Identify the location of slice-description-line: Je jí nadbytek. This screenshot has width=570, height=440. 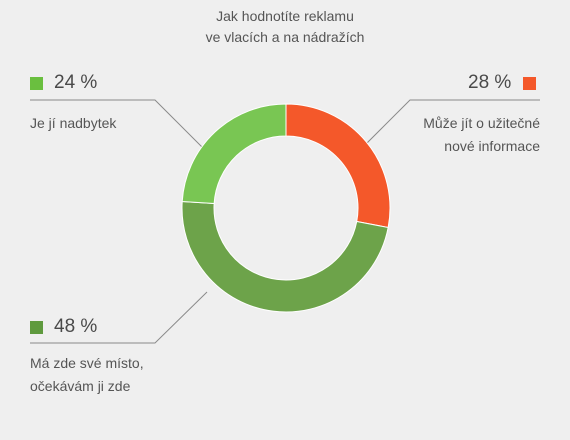
(73, 123).